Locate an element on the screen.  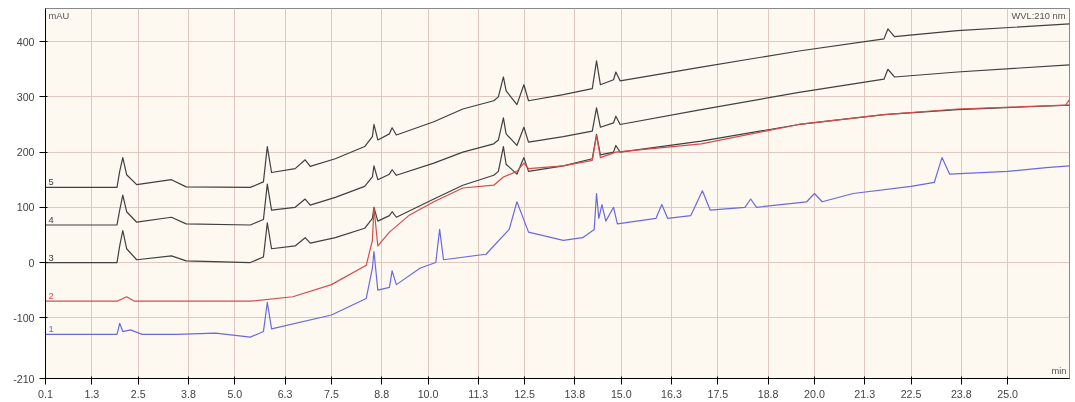
series-label: 1 is located at coordinates (51, 329).